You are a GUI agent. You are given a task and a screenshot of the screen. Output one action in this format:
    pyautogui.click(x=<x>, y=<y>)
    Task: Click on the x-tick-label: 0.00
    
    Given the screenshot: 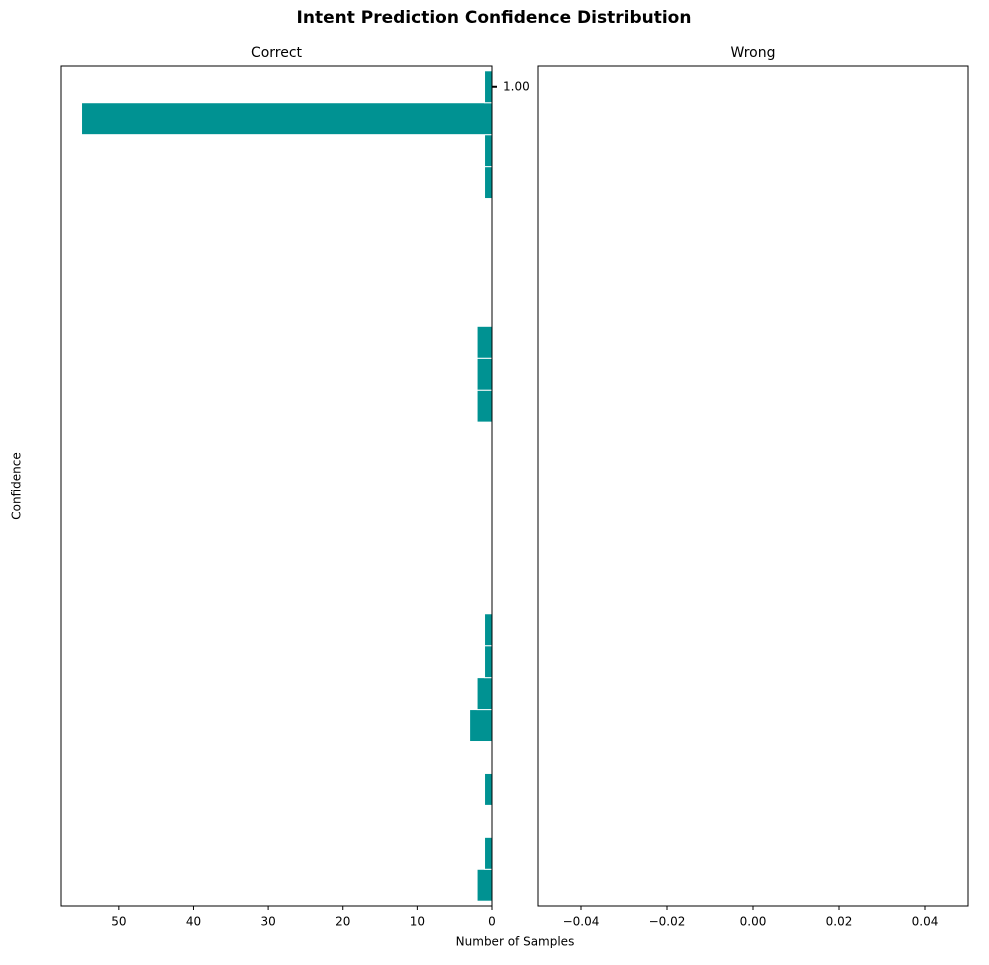 What is the action you would take?
    pyautogui.click(x=753, y=922)
    